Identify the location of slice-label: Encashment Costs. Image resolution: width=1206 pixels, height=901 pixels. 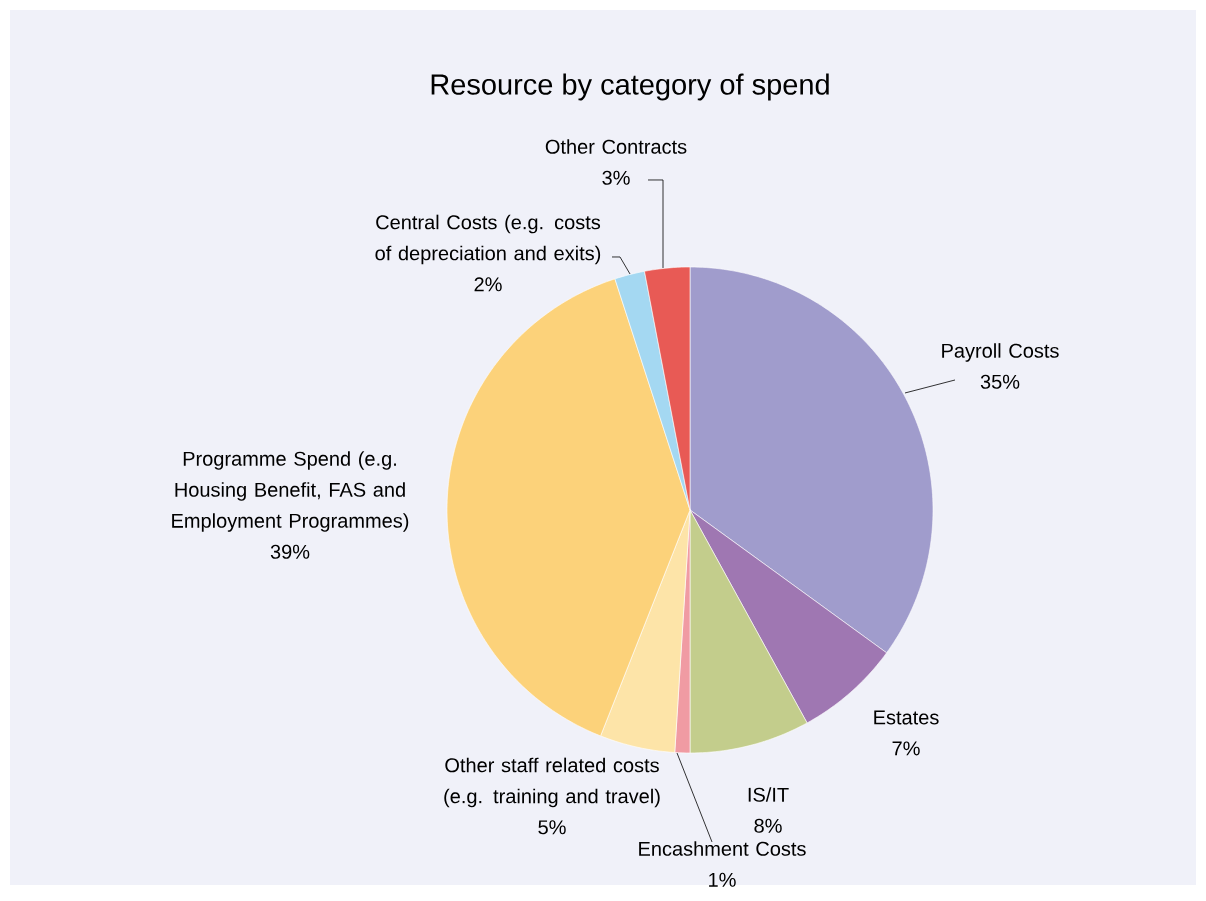
(722, 848).